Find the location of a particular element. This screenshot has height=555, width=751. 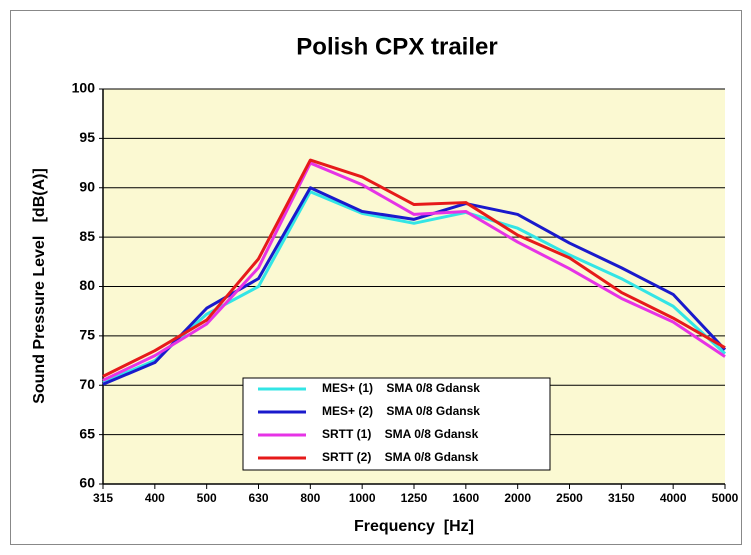

x-tick-label: 1600 is located at coordinates (465, 498).